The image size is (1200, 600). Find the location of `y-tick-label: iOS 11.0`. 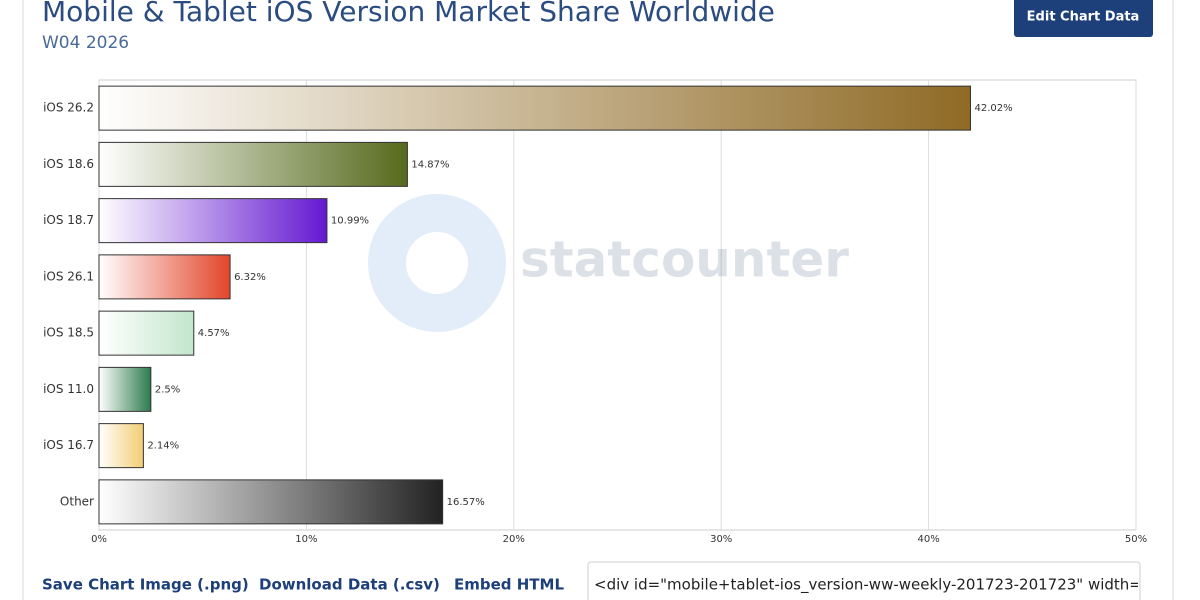

y-tick-label: iOS 11.0 is located at coordinates (68, 389).